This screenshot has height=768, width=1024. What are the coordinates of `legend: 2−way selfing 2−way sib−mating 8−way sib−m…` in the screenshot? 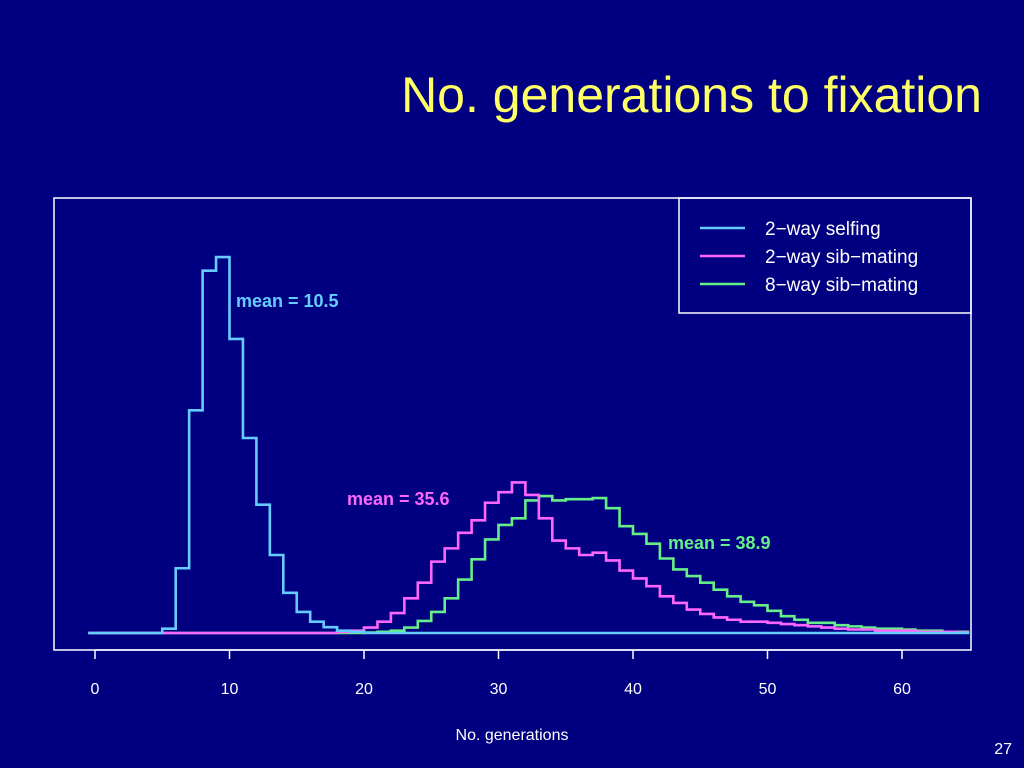 It's located at (825, 255).